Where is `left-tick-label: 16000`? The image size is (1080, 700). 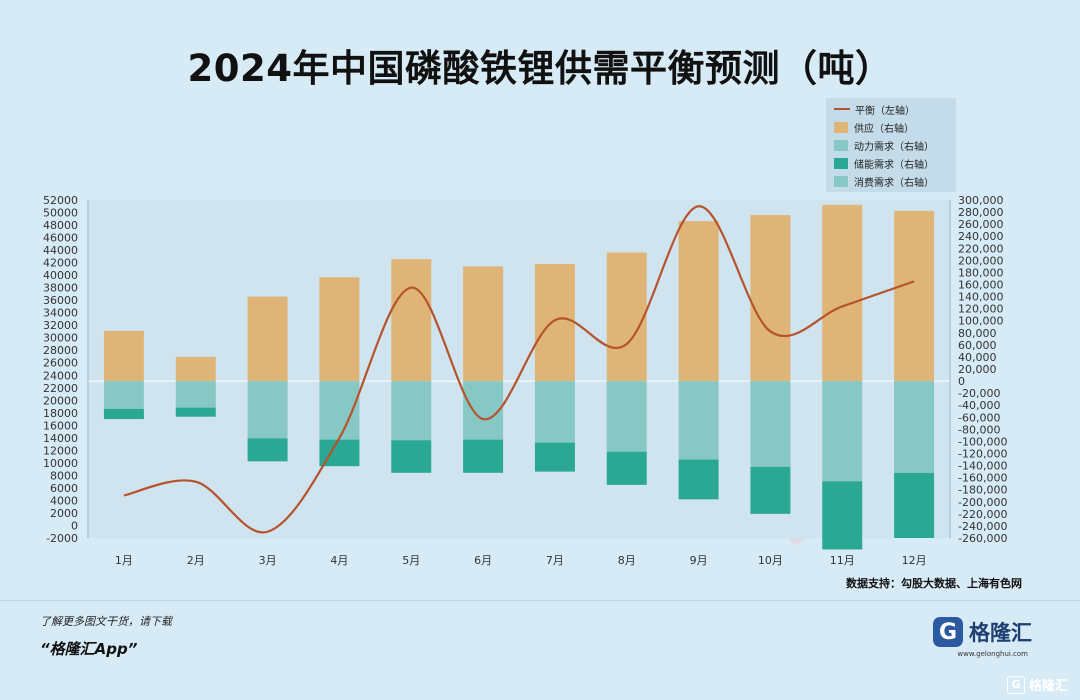 left-tick-label: 16000 is located at coordinates (60, 425).